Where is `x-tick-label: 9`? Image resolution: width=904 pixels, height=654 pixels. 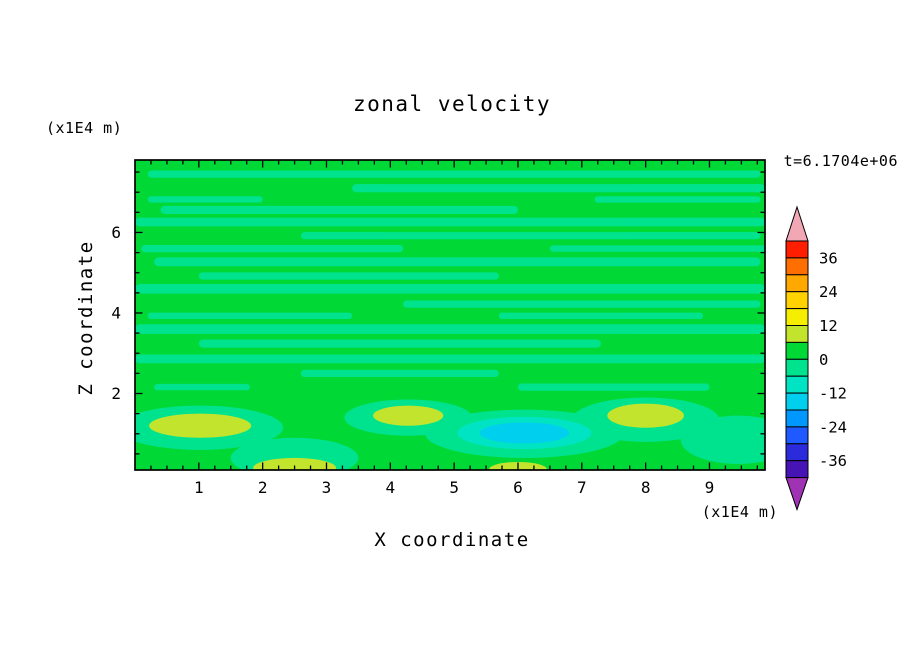
x-tick-label: 9 is located at coordinates (710, 487).